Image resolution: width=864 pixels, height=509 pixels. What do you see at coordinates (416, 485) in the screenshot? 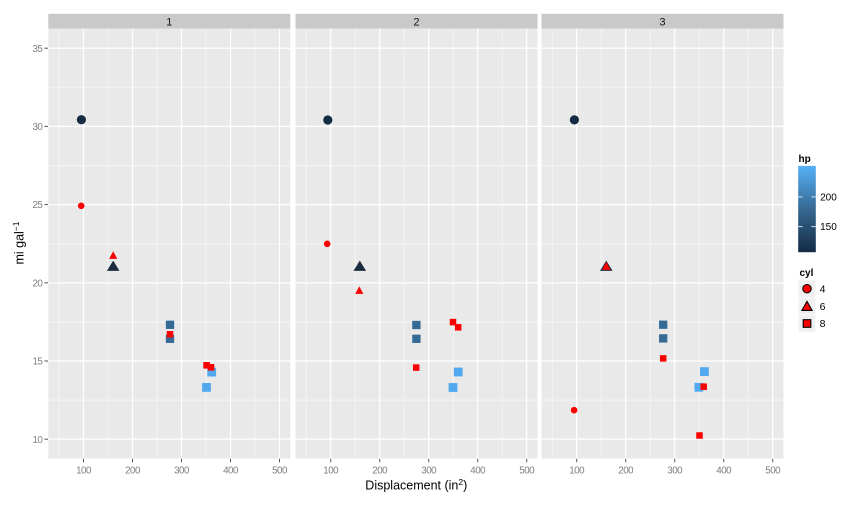
I see `svg-text: Displacement (in2)` at bounding box center [416, 485].